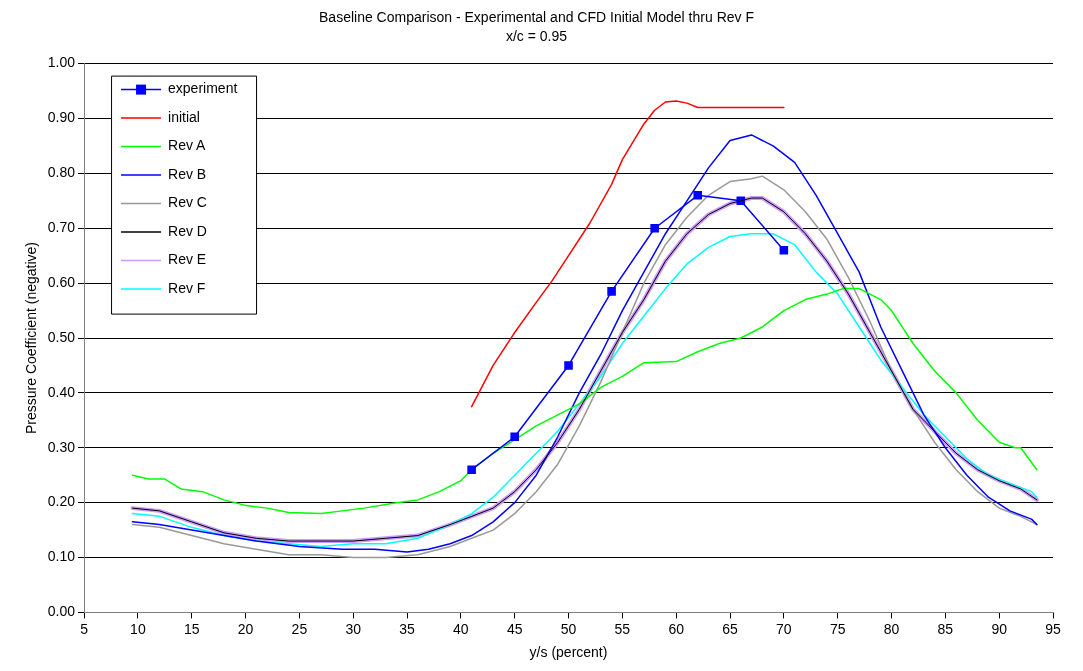  I want to click on x-tick-label: 75, so click(837, 628).